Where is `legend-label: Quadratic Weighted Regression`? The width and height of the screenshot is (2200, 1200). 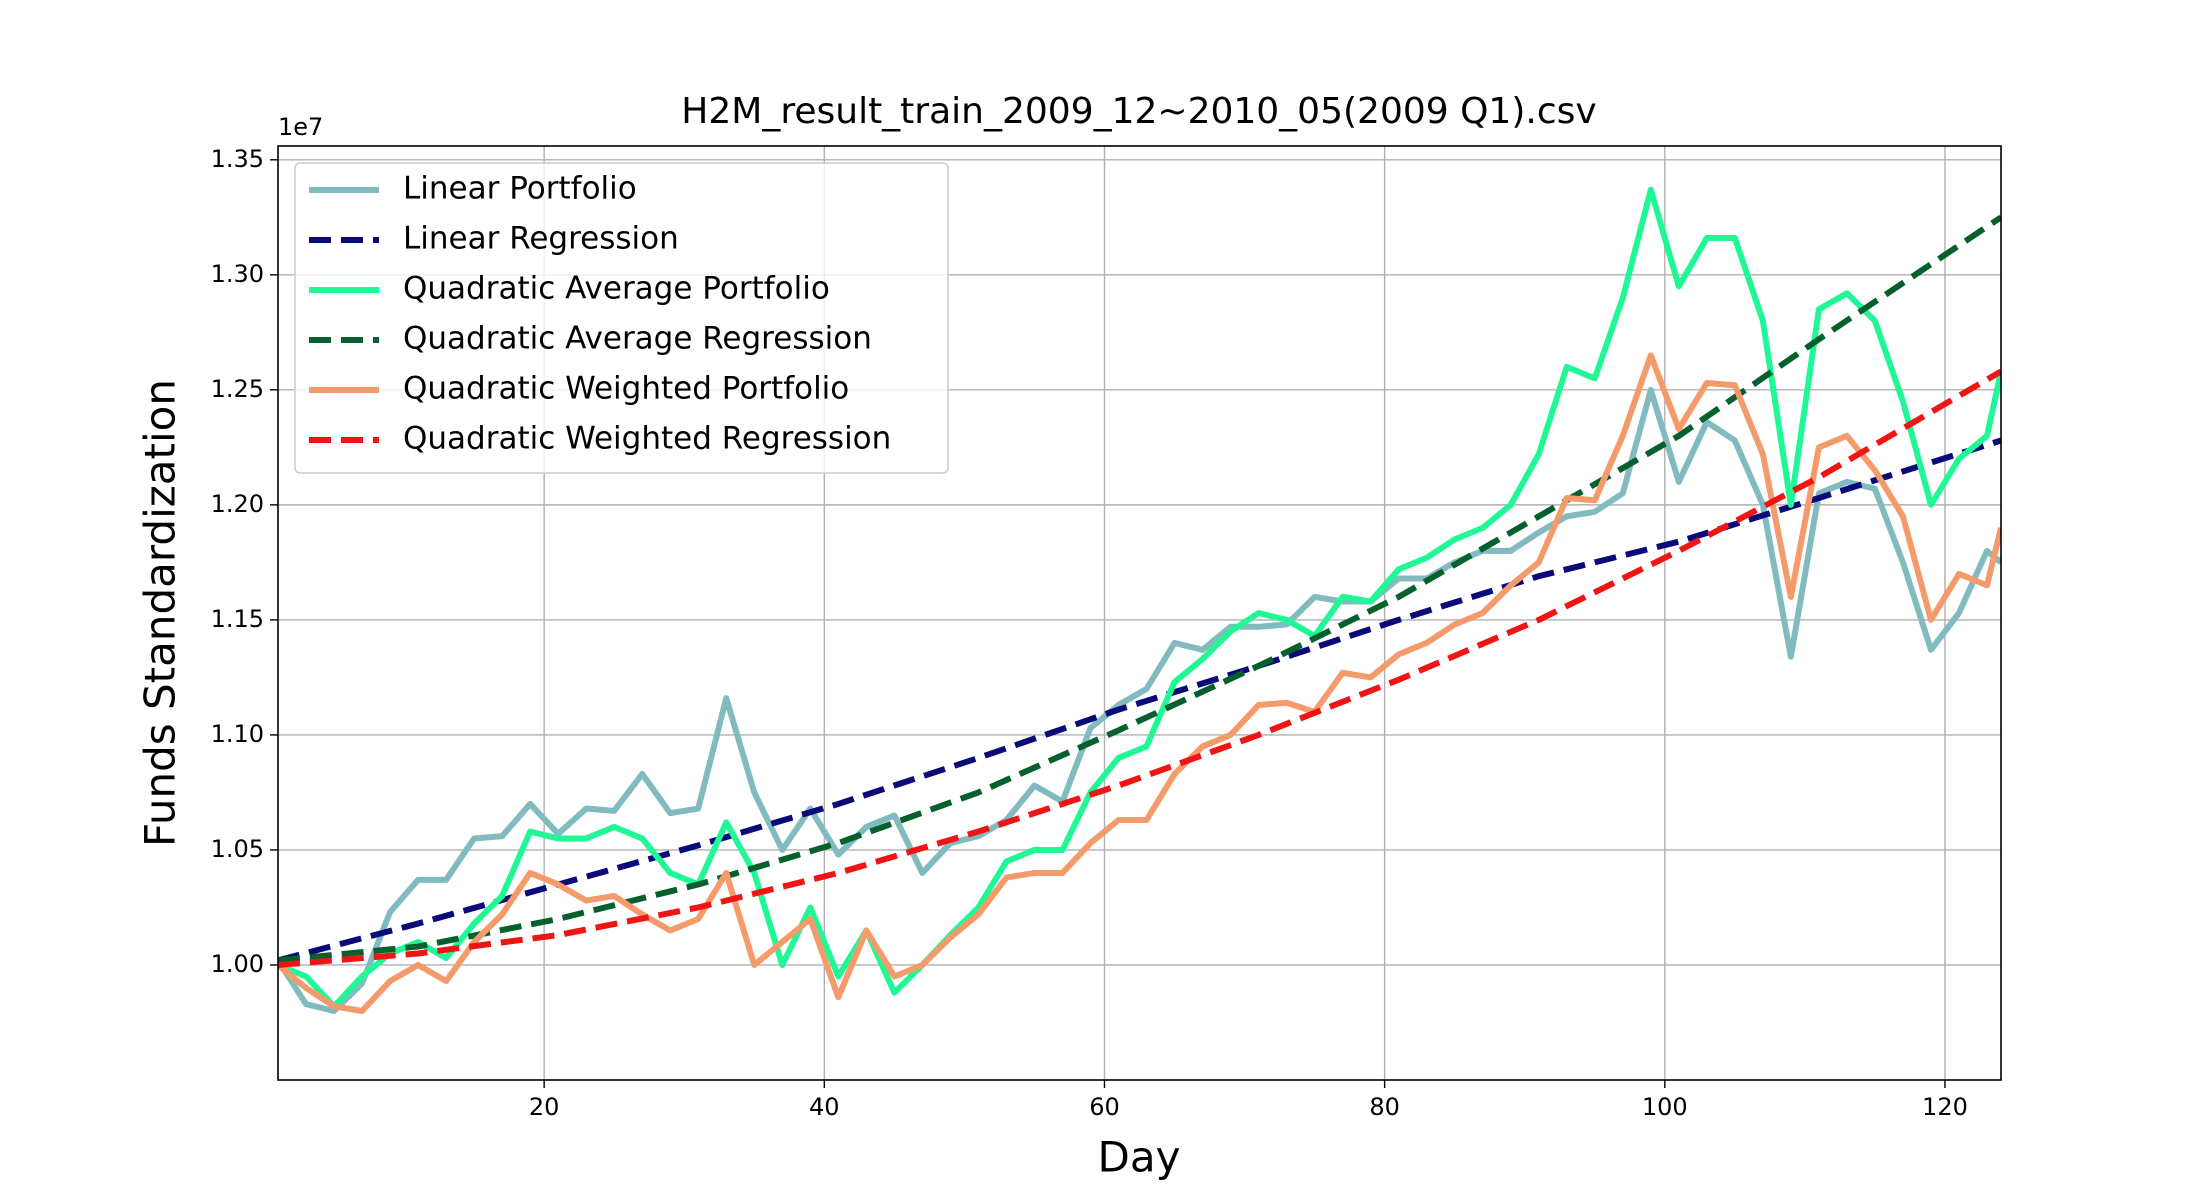
legend-label: Quadratic Weighted Regression is located at coordinates (647, 439).